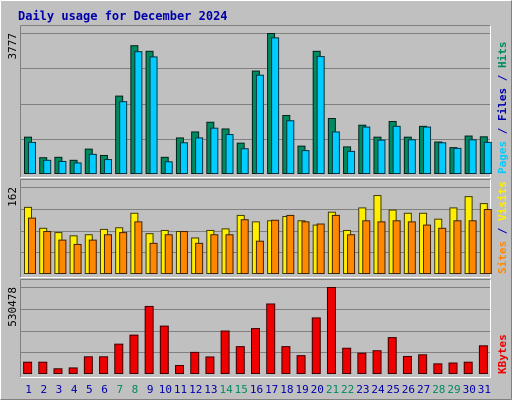  What do you see at coordinates (123, 16) in the screenshot?
I see `chart-title: Daily usage for December 2024` at bounding box center [123, 16].